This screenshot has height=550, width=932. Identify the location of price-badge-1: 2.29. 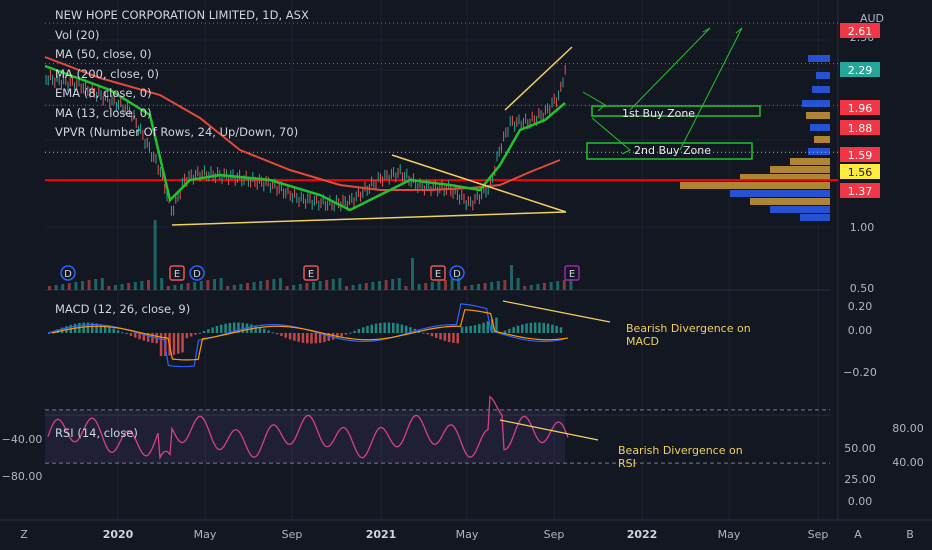
(860, 70).